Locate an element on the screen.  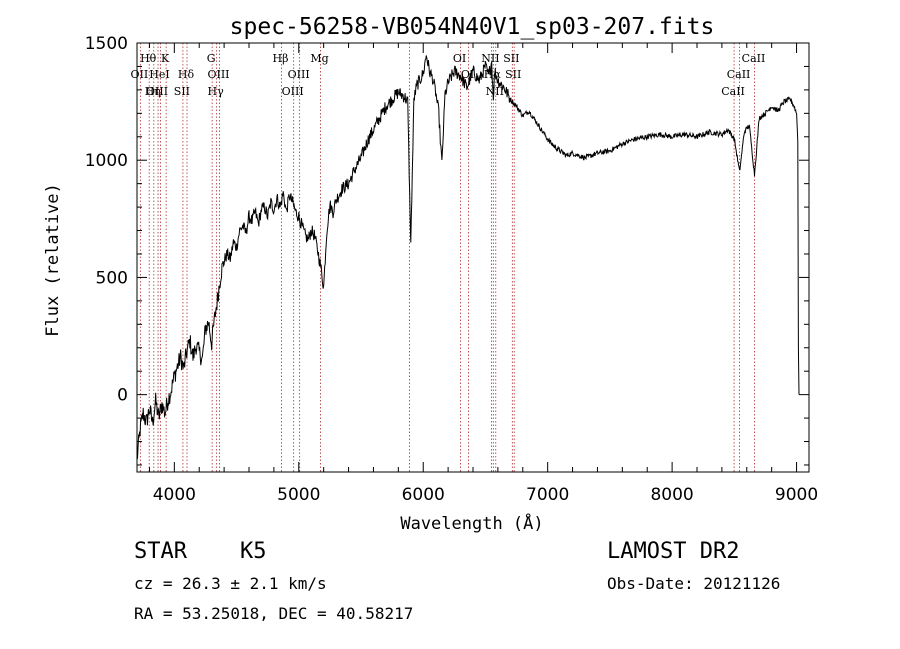
x-tick-label: 6000 is located at coordinates (423, 495).